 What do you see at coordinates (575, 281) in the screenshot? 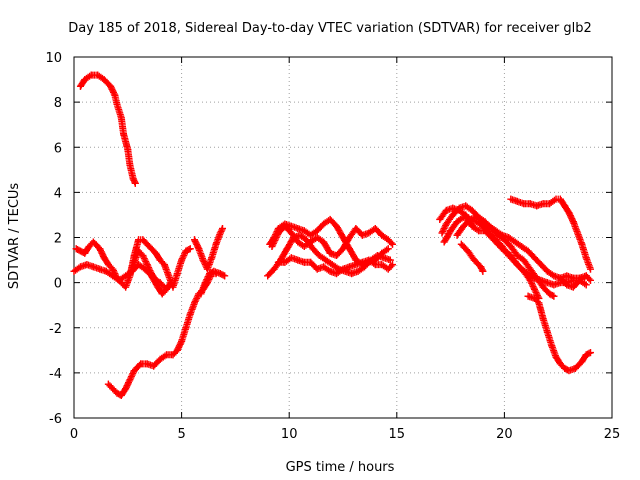
I see `series-s19` at bounding box center [575, 281].